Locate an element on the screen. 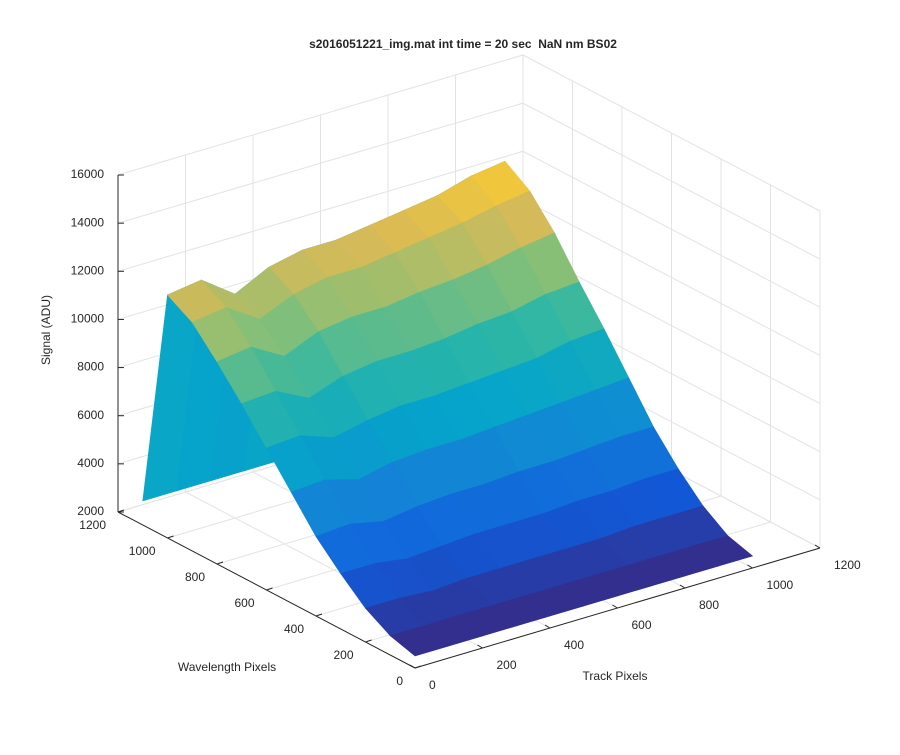  x-tick-label: 200 is located at coordinates (507, 665).